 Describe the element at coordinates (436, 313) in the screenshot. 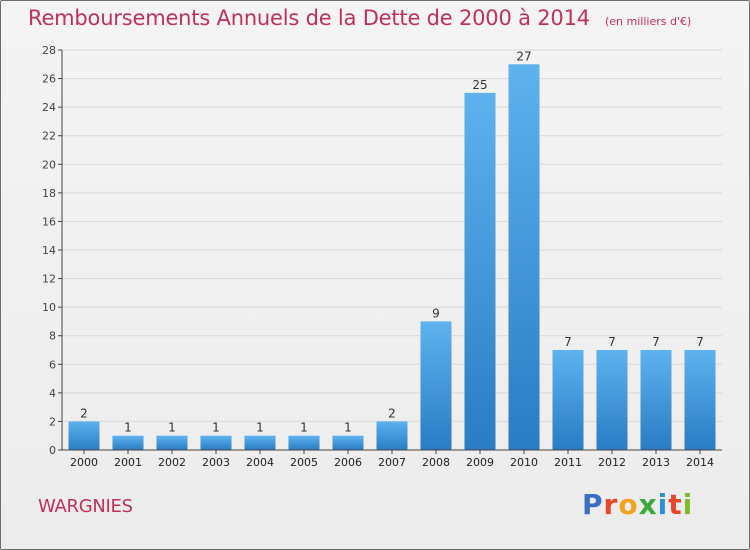

I see `value-label: 9` at that location.